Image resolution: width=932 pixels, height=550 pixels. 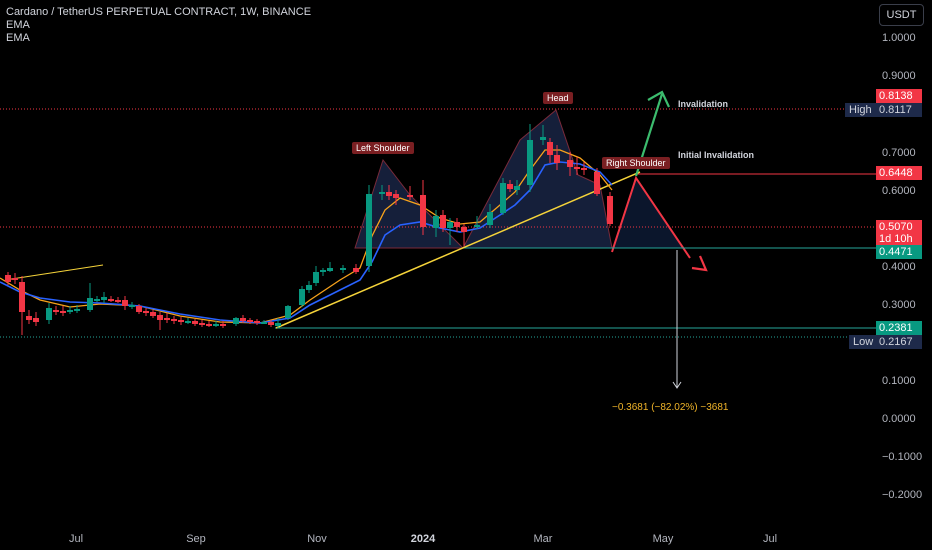 I want to click on y-tick: 0.6000, so click(x=899, y=191).